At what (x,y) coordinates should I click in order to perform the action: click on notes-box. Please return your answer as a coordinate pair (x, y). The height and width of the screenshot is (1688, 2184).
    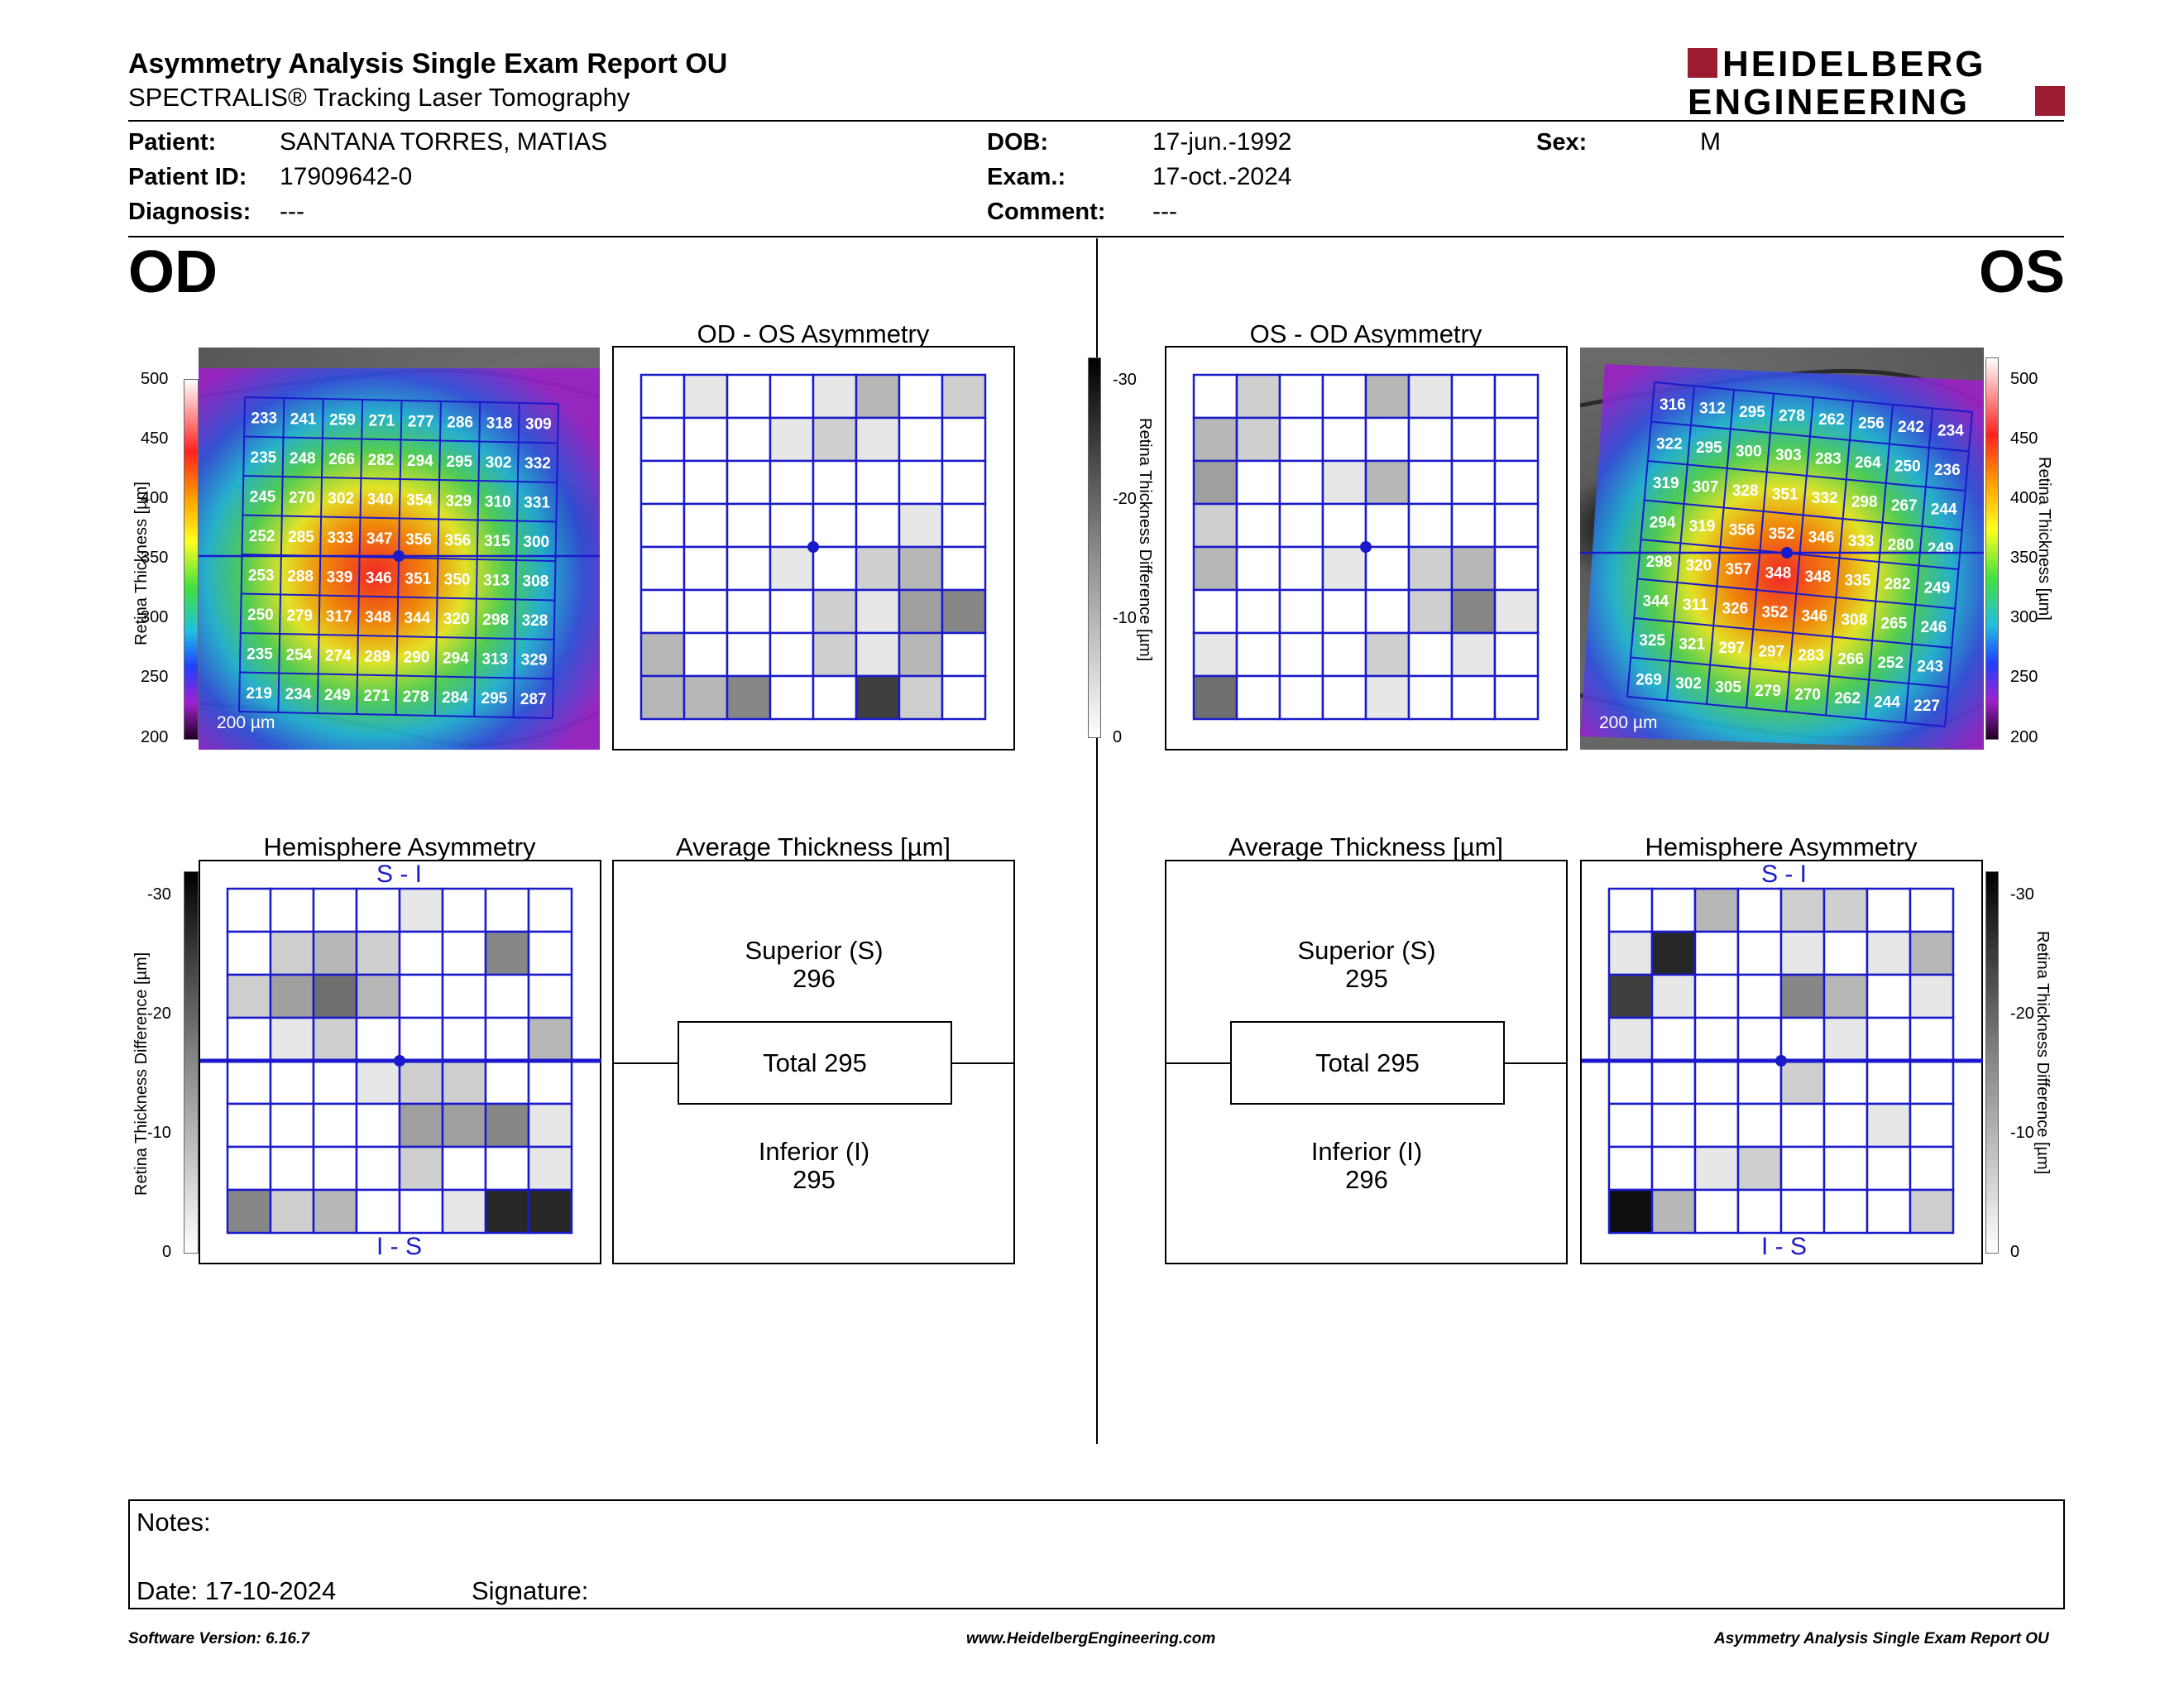
    Looking at the image, I should click on (1096, 1554).